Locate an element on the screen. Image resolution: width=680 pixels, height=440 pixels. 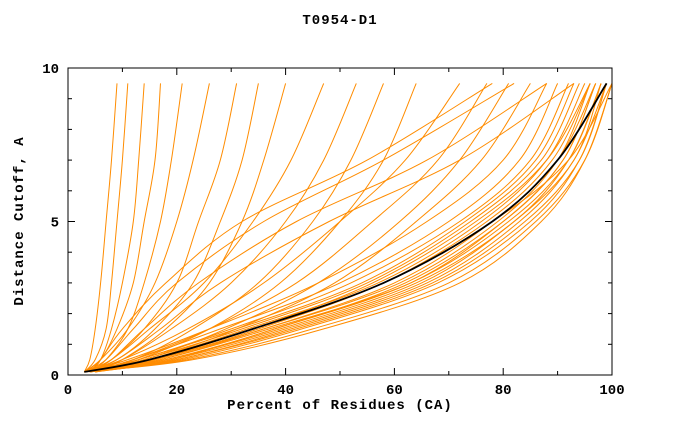
x-tick-label: 100 is located at coordinates (611, 391).